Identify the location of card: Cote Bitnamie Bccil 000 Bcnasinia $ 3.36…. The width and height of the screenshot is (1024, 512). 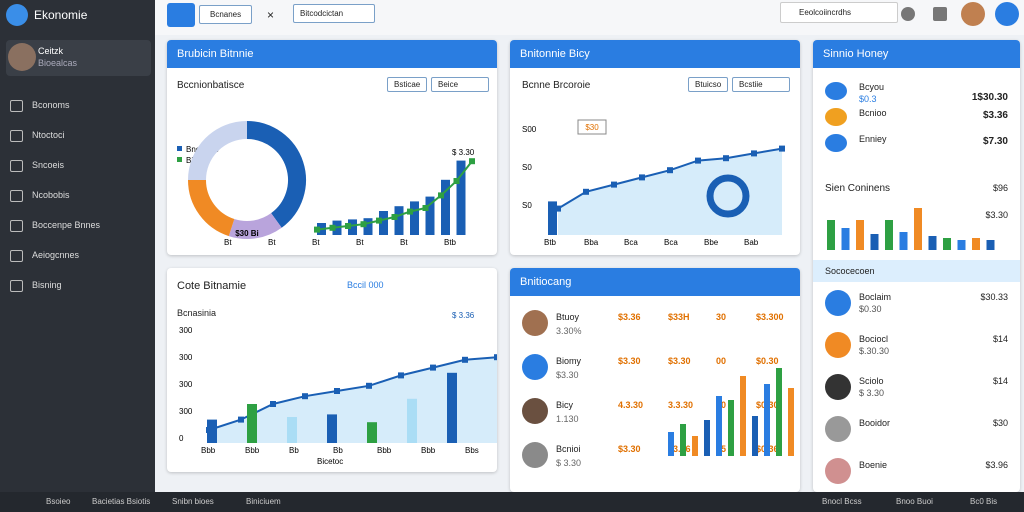
(332, 370).